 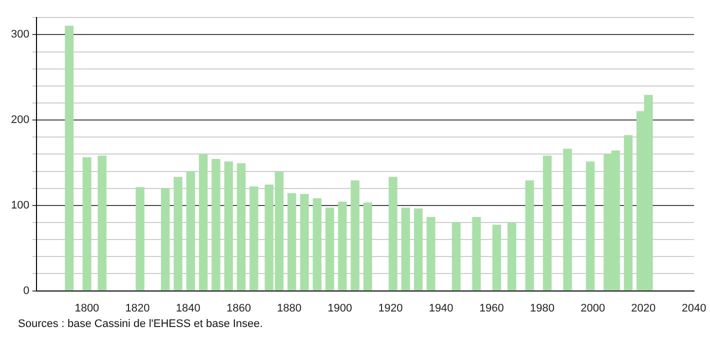 What do you see at coordinates (137, 308) in the screenshot?
I see `x-tick-label: 1820` at bounding box center [137, 308].